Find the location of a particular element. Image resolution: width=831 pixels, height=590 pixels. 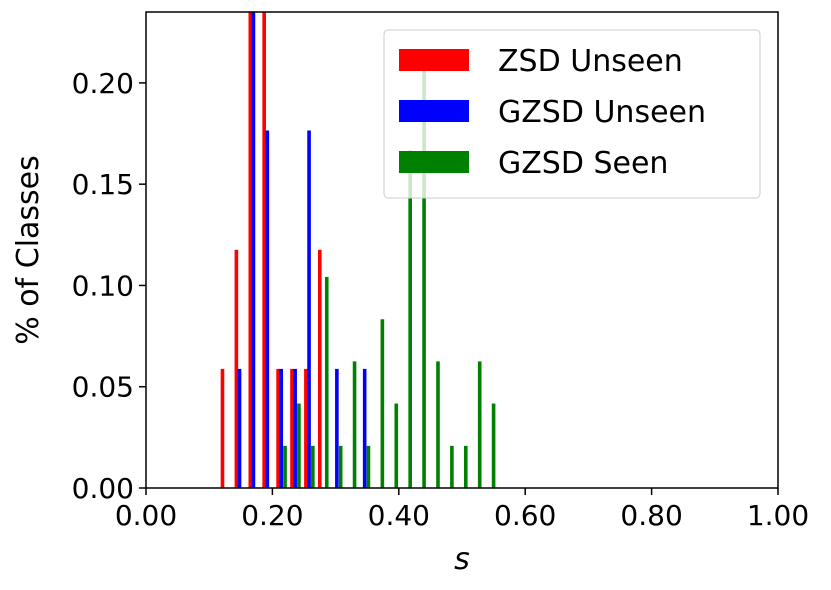

x-tick-label: 0.20 is located at coordinates (272, 515).